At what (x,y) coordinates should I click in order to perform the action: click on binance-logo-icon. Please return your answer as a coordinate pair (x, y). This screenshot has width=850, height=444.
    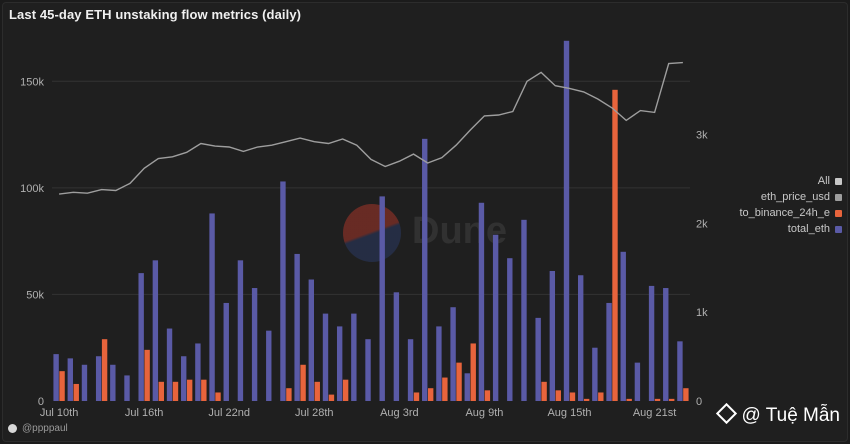
    Looking at the image, I should click on (726, 414).